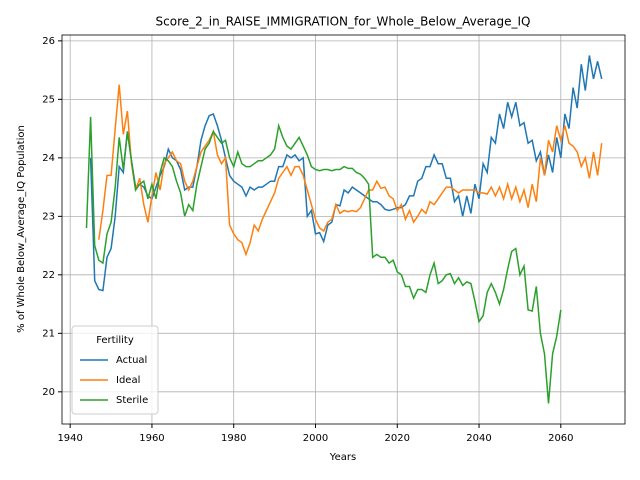 This screenshot has width=640, height=480. I want to click on x-tick-label: 2000, so click(315, 438).